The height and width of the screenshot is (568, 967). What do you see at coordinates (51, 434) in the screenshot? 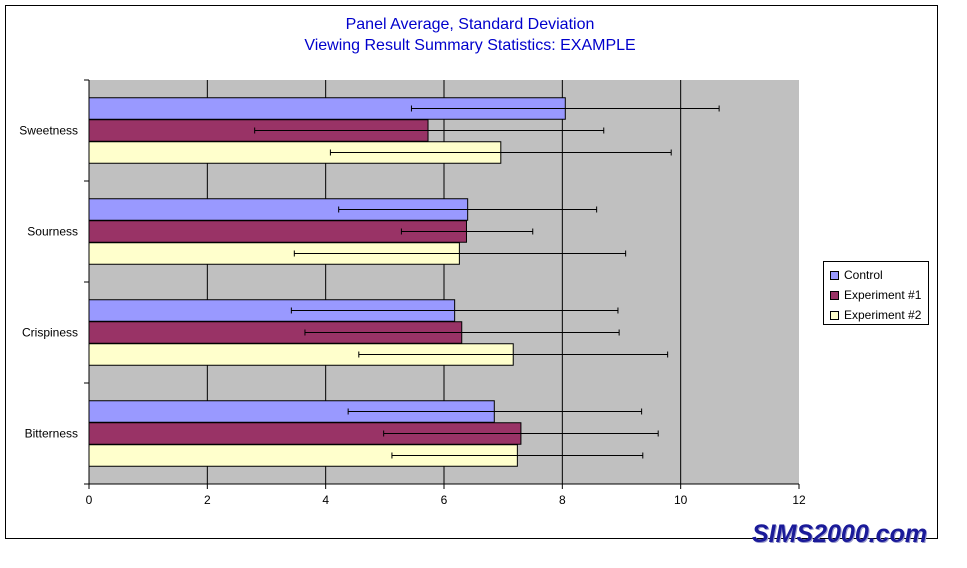
I see `y-tick-label: Bitterness` at bounding box center [51, 434].